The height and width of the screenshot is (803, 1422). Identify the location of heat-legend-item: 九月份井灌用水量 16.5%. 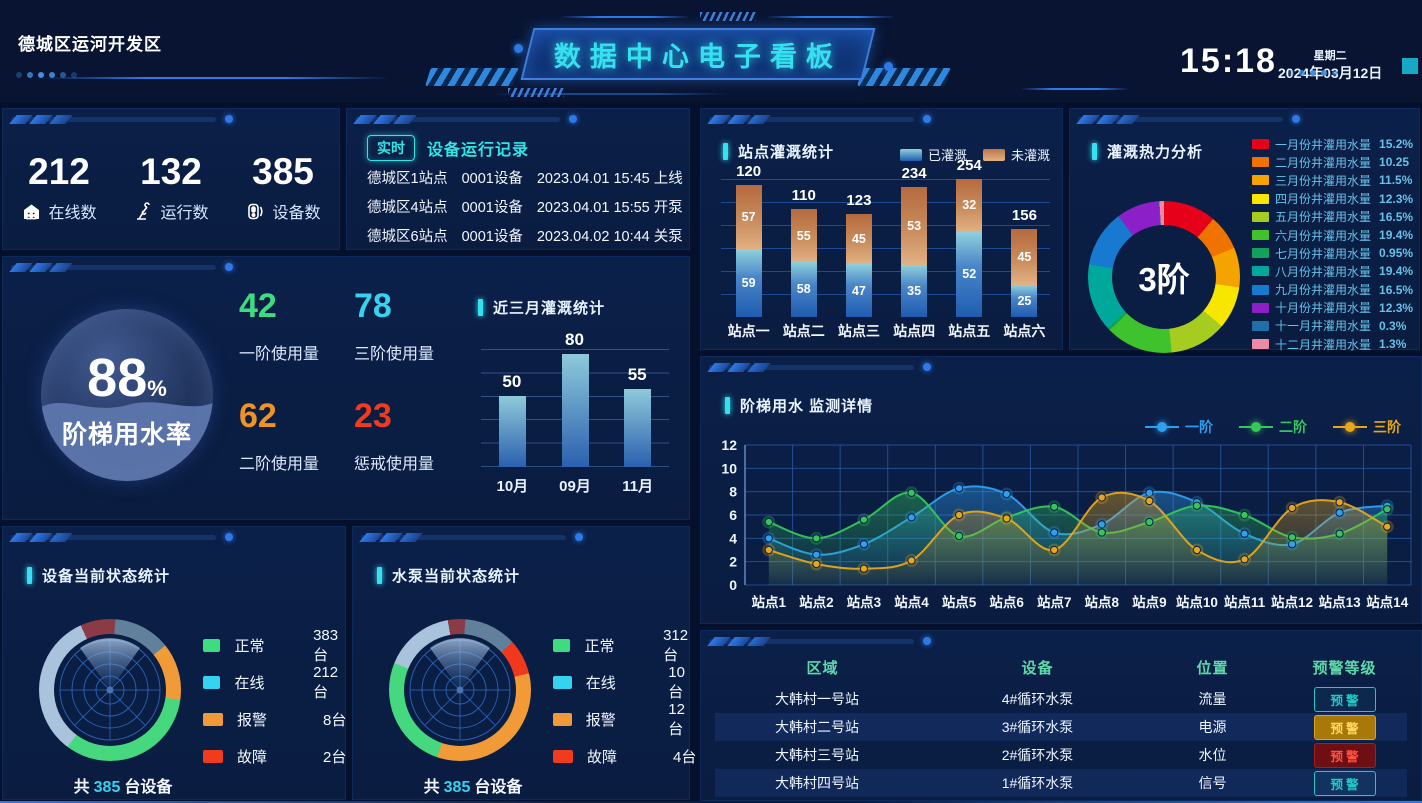
(1333, 290).